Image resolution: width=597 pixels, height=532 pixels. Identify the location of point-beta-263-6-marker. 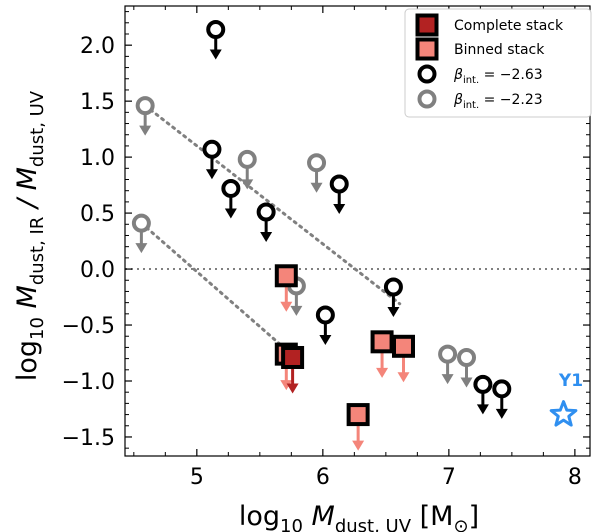
(393, 287).